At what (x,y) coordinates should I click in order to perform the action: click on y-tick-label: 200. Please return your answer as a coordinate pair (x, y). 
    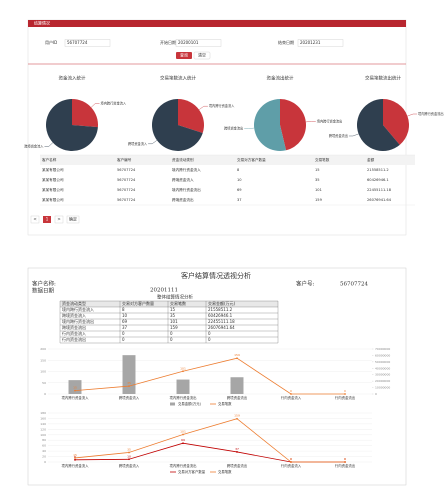
    Looking at the image, I should click on (43, 349).